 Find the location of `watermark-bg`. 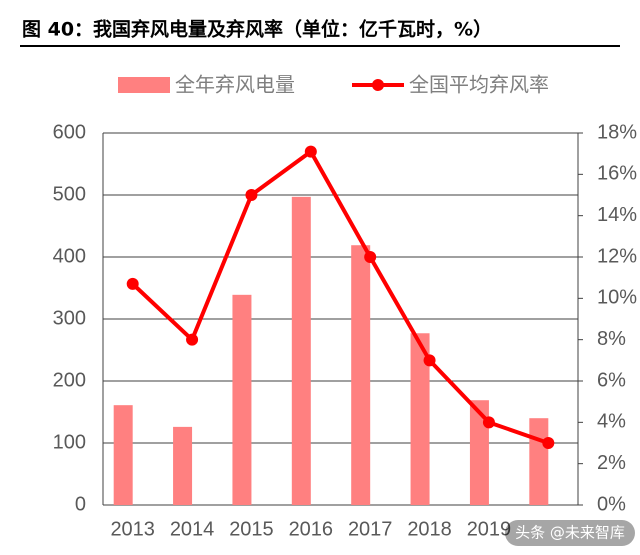

watermark-bg is located at coordinates (570, 533).